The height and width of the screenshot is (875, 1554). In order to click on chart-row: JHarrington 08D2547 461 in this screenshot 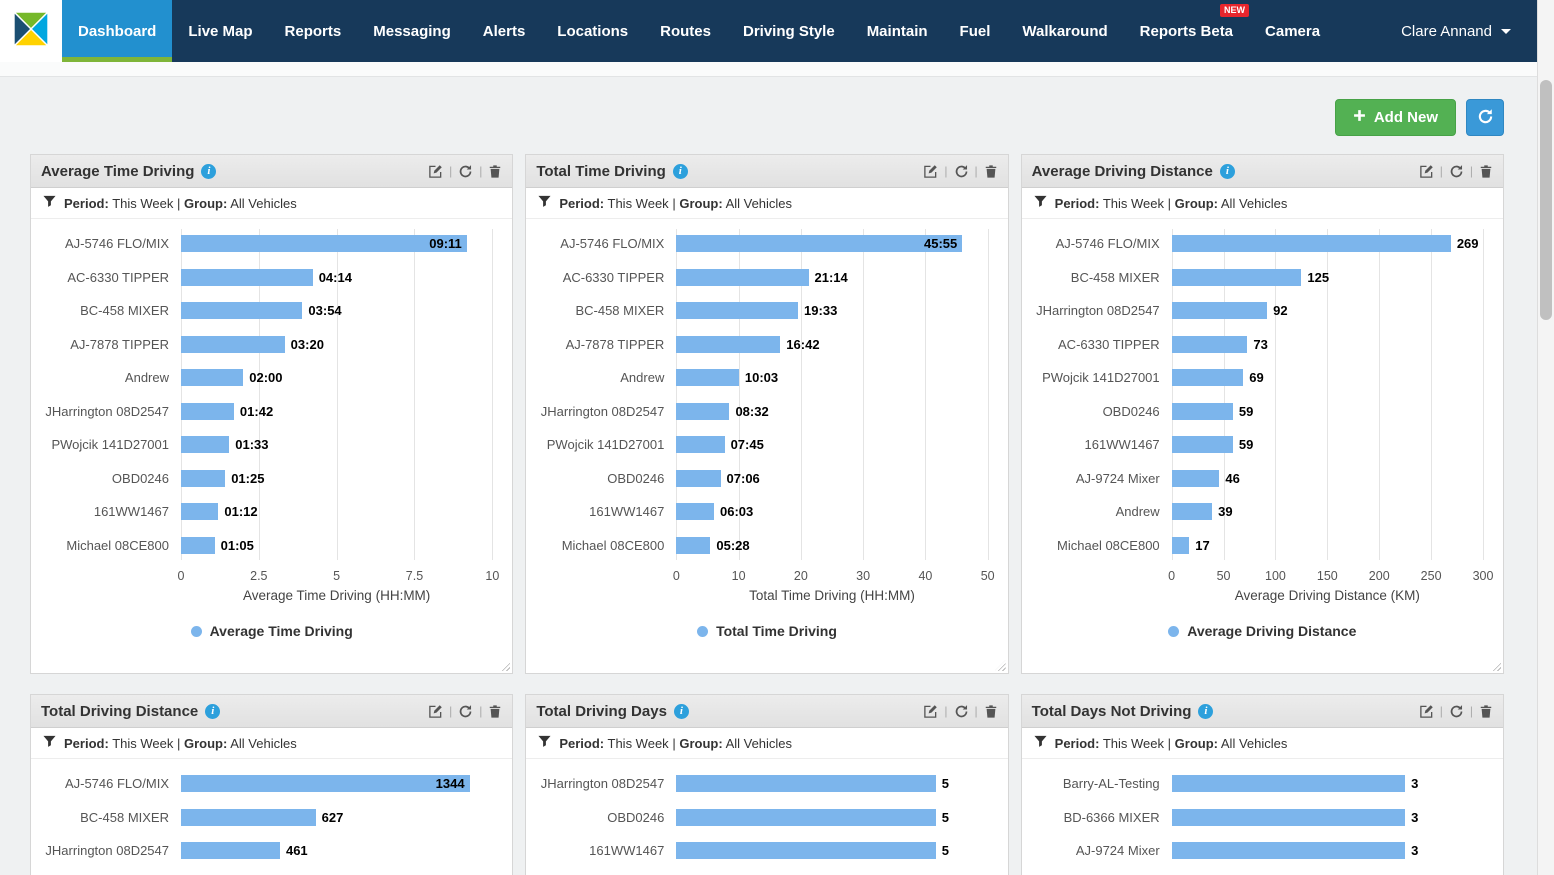, I will do `click(271, 851)`.